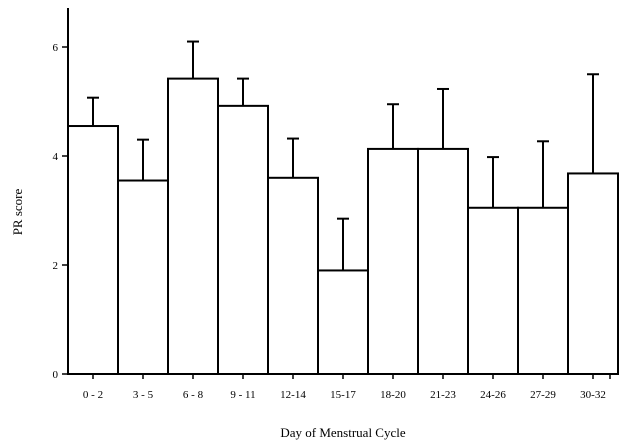 This screenshot has width=643, height=442. Describe the element at coordinates (242, 395) in the screenshot. I see `x-tick-label: 9 - 11` at that location.